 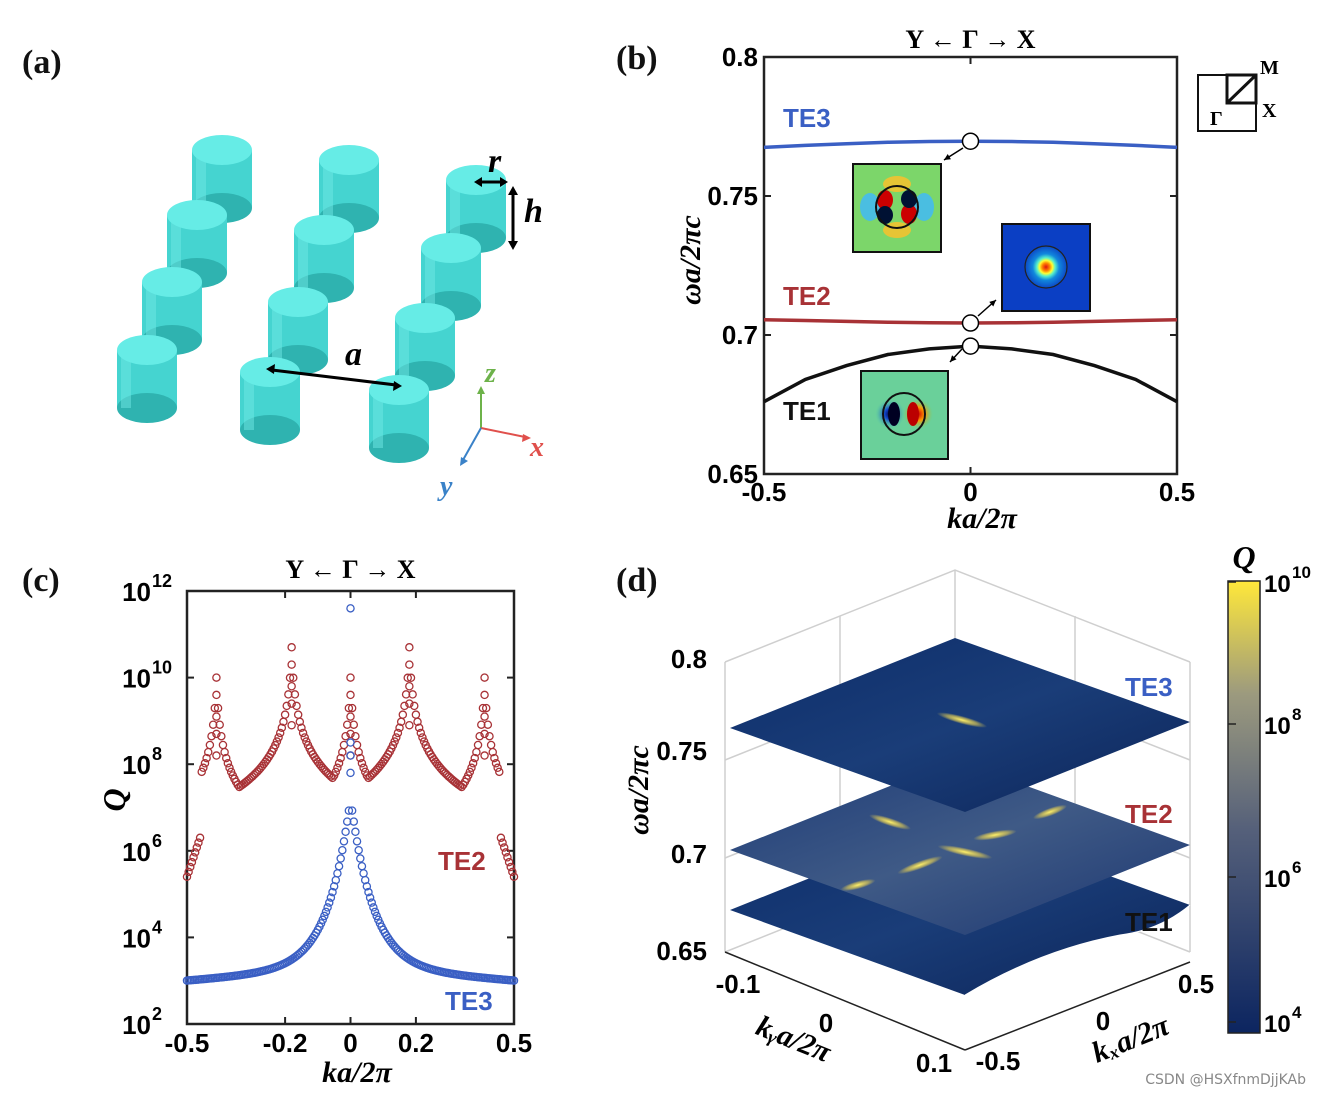 What do you see at coordinates (970, 141) in the screenshot?
I see `mode-marker-te3` at bounding box center [970, 141].